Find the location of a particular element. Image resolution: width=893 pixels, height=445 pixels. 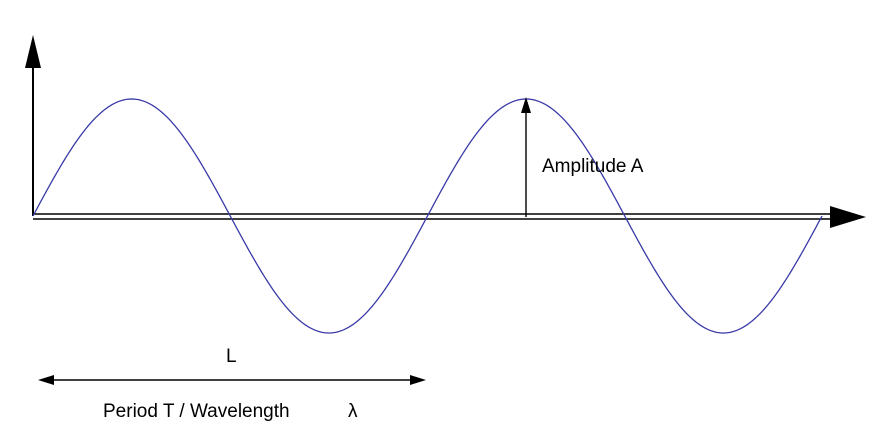

y-axis-arrowhead is located at coordinates (33, 51).